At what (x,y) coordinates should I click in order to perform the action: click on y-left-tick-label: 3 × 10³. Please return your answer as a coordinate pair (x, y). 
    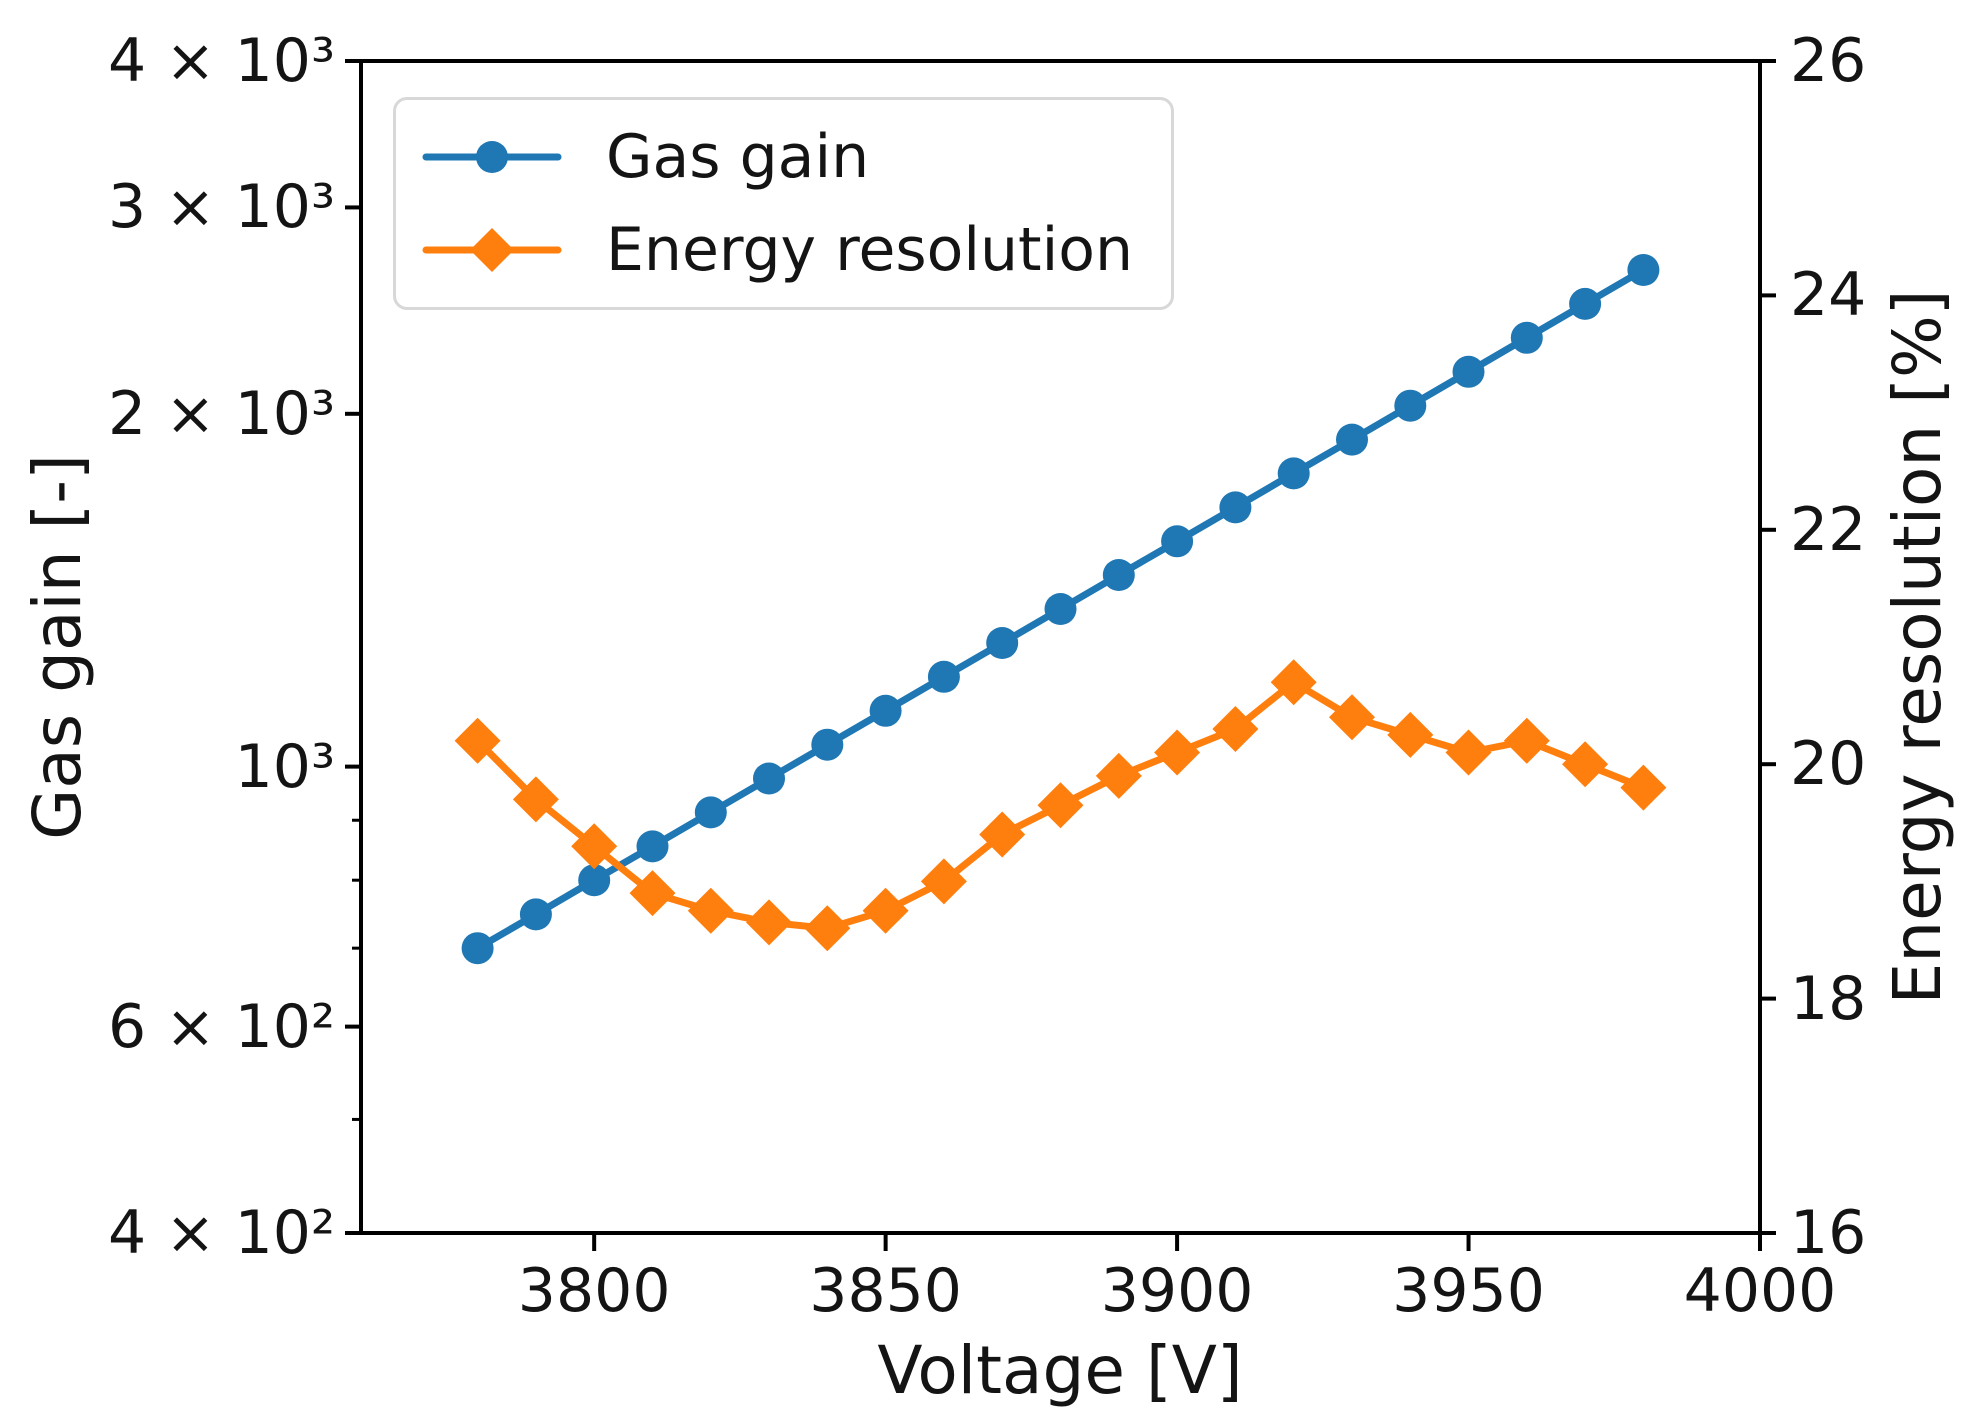
    Looking at the image, I should click on (221, 207).